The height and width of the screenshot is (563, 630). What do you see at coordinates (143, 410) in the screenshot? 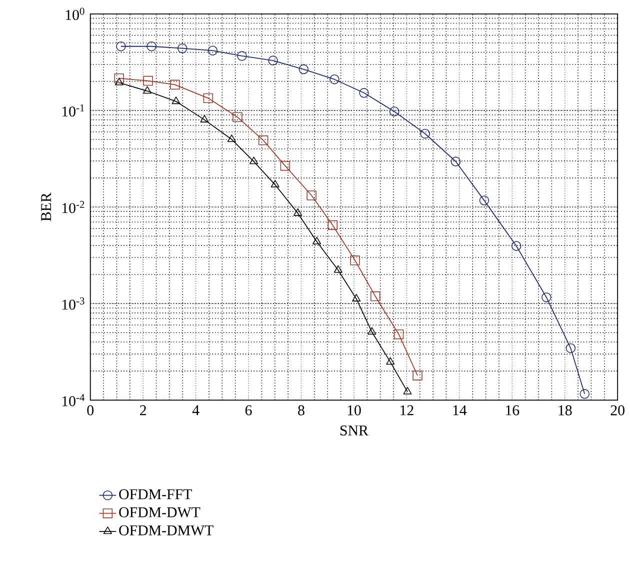
I see `x-tick-label: 2` at bounding box center [143, 410].